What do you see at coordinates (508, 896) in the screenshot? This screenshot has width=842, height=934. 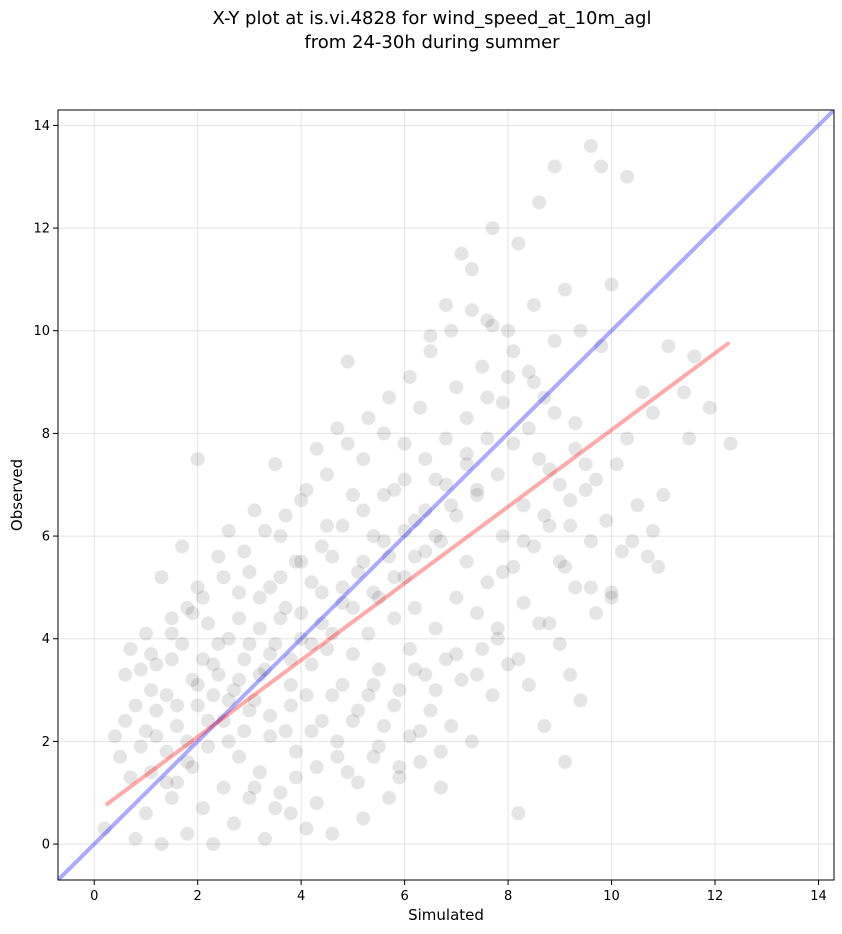 I see `x-tick-label: 8` at bounding box center [508, 896].